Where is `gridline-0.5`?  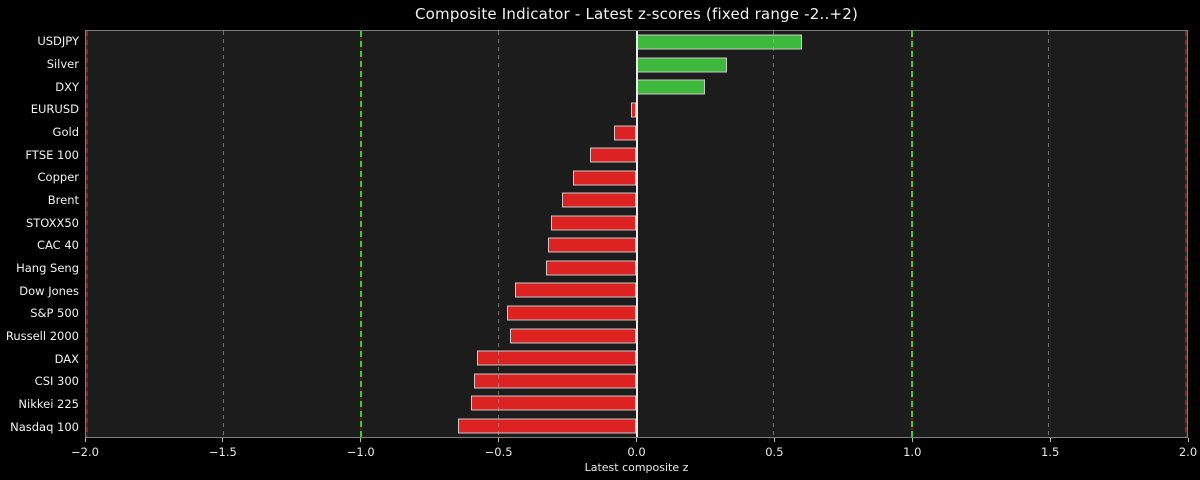
gridline-0.5 is located at coordinates (774, 234).